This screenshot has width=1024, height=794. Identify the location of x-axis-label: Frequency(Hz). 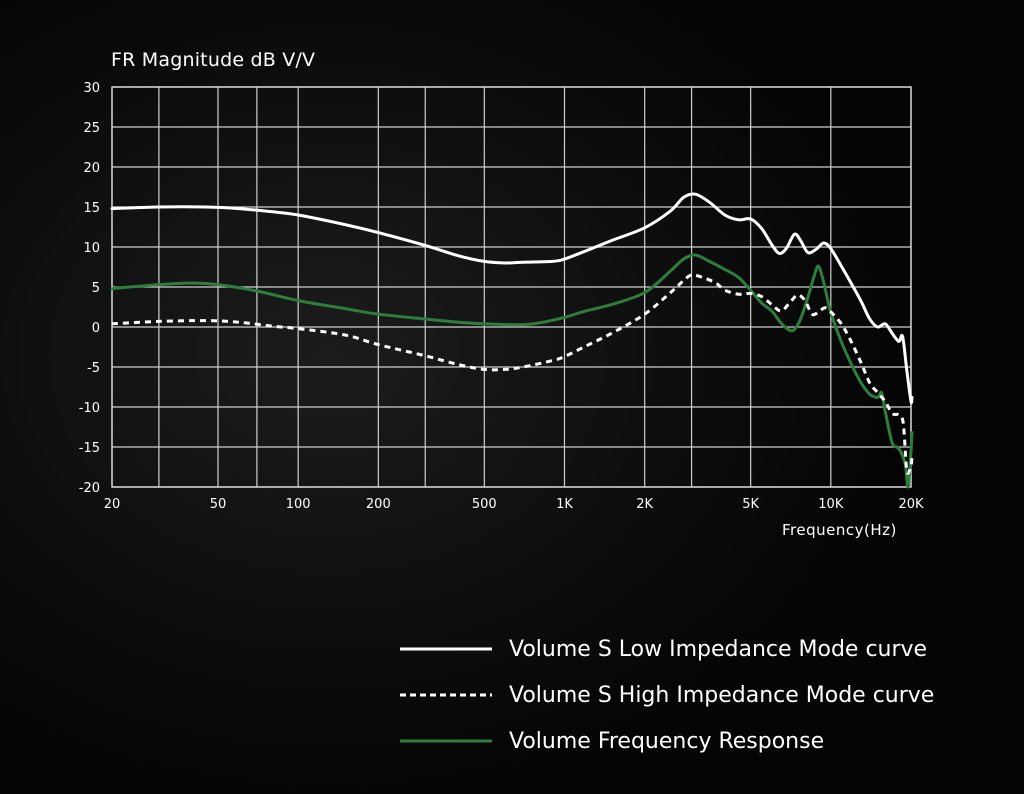
(839, 530).